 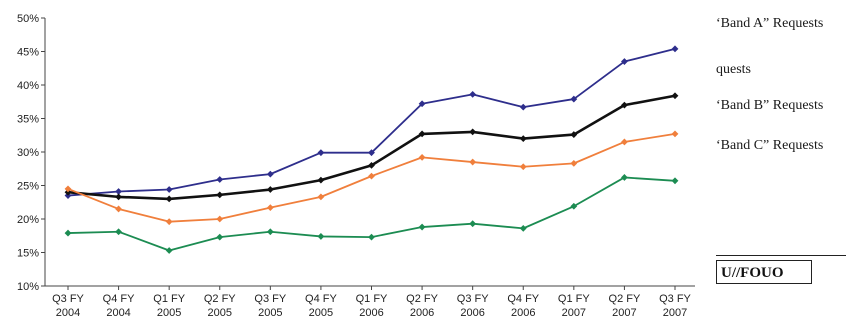 What do you see at coordinates (770, 23) in the screenshot?
I see `legend-label-band-a: ‘Band A” Requests` at bounding box center [770, 23].